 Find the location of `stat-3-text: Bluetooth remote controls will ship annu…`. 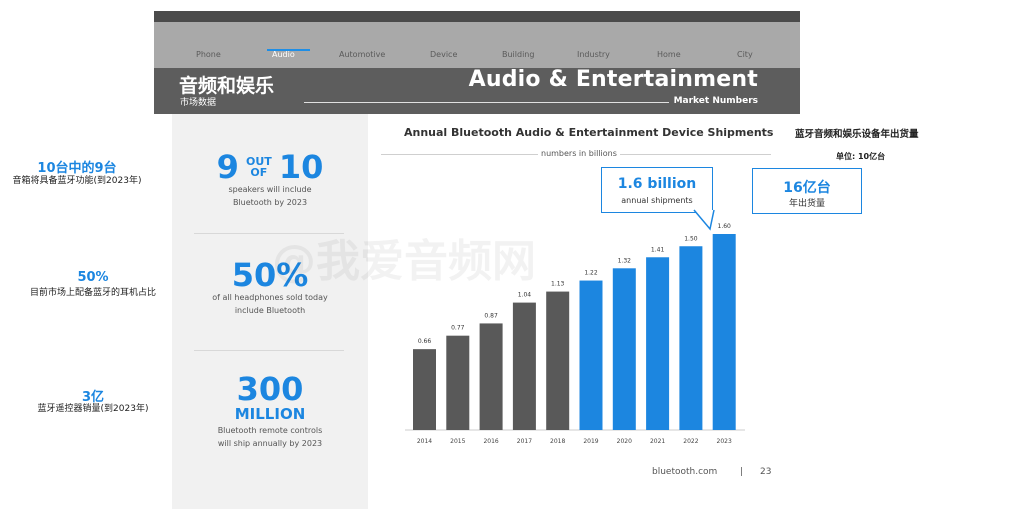

stat-3-text: Bluetooth remote controls will ship annu… is located at coordinates (270, 437).